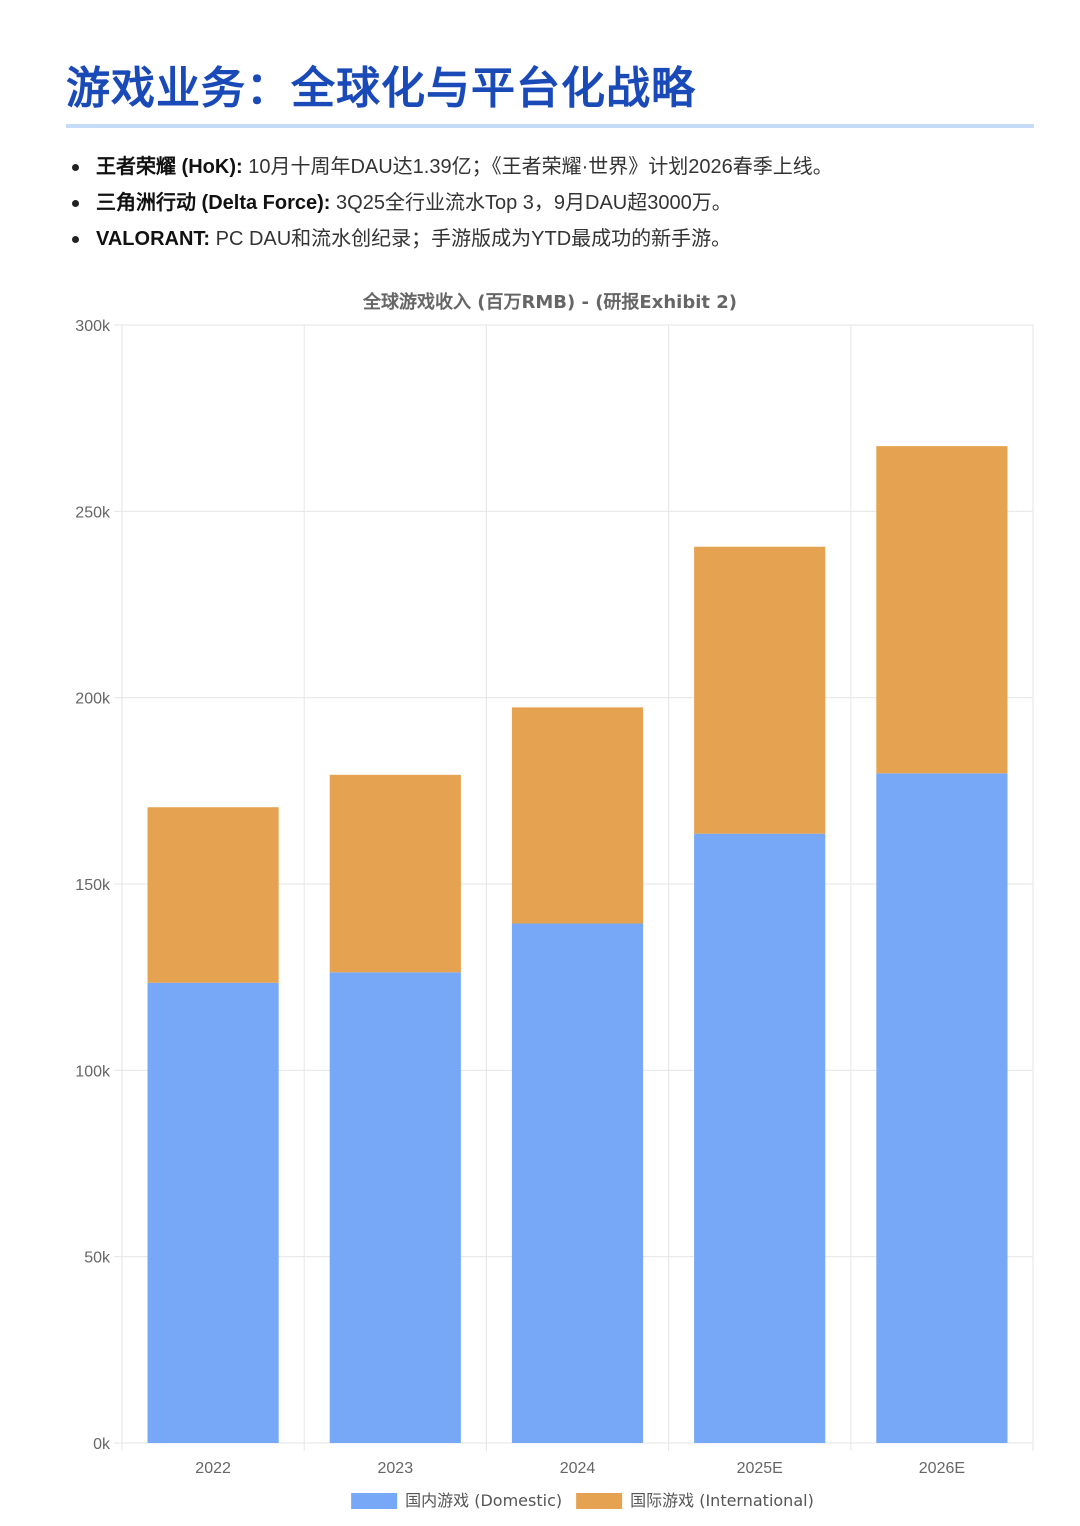 The image size is (1080, 1526). I want to click on title-divider, so click(550, 126).